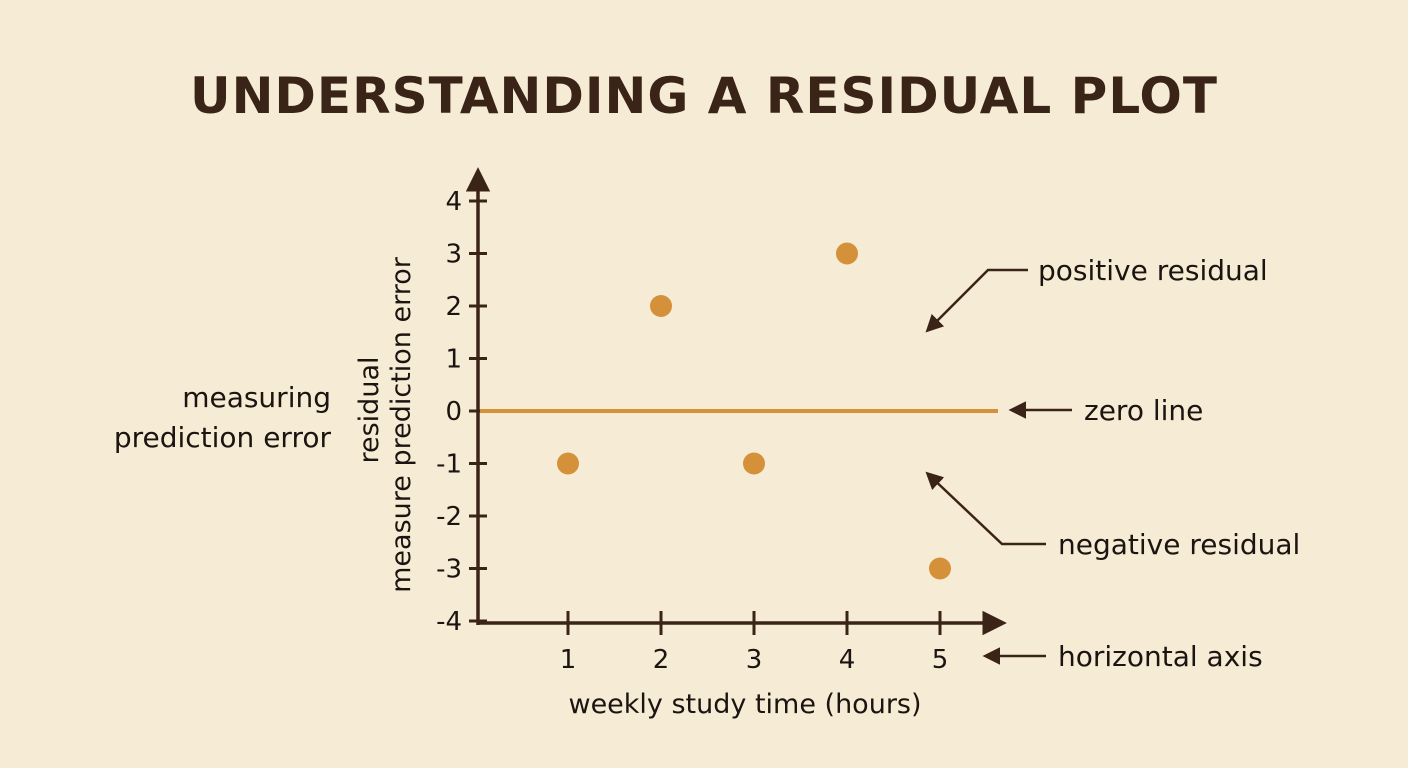  What do you see at coordinates (661, 660) in the screenshot?
I see `x-tick-label: 2` at bounding box center [661, 660].